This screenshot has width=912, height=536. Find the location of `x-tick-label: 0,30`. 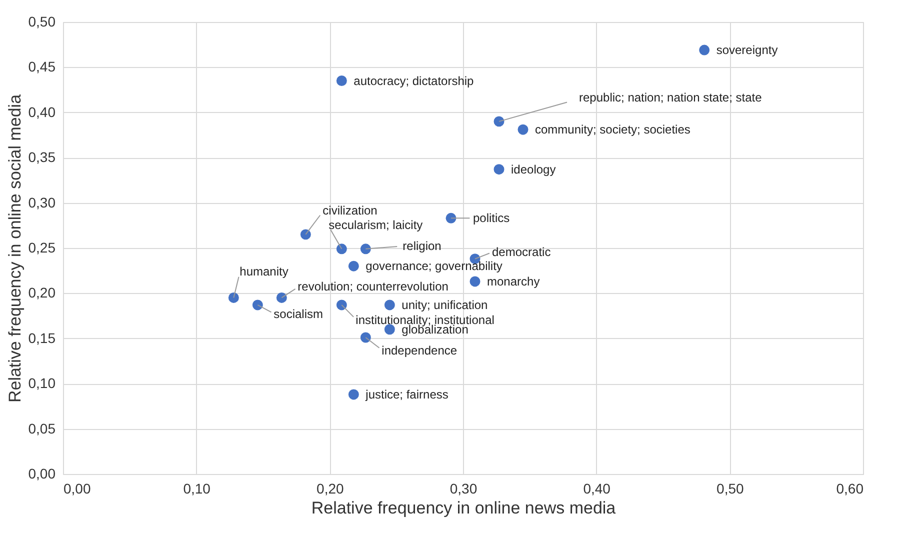

x-tick-label: 0,30 is located at coordinates (464, 488).